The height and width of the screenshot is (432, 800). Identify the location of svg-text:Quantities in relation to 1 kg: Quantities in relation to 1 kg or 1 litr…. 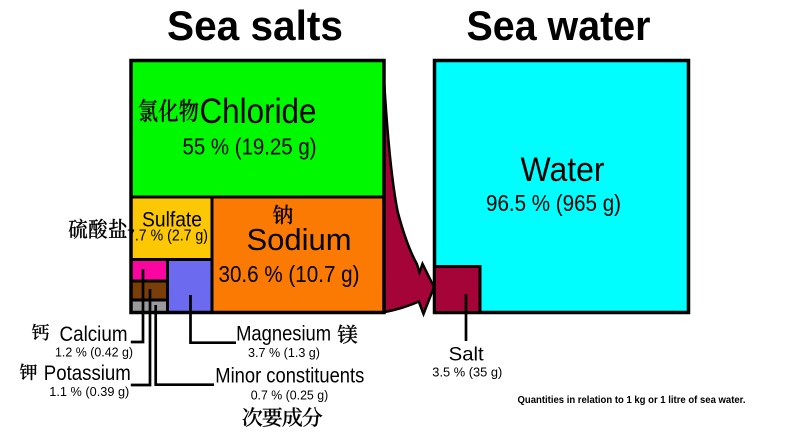
(632, 400).